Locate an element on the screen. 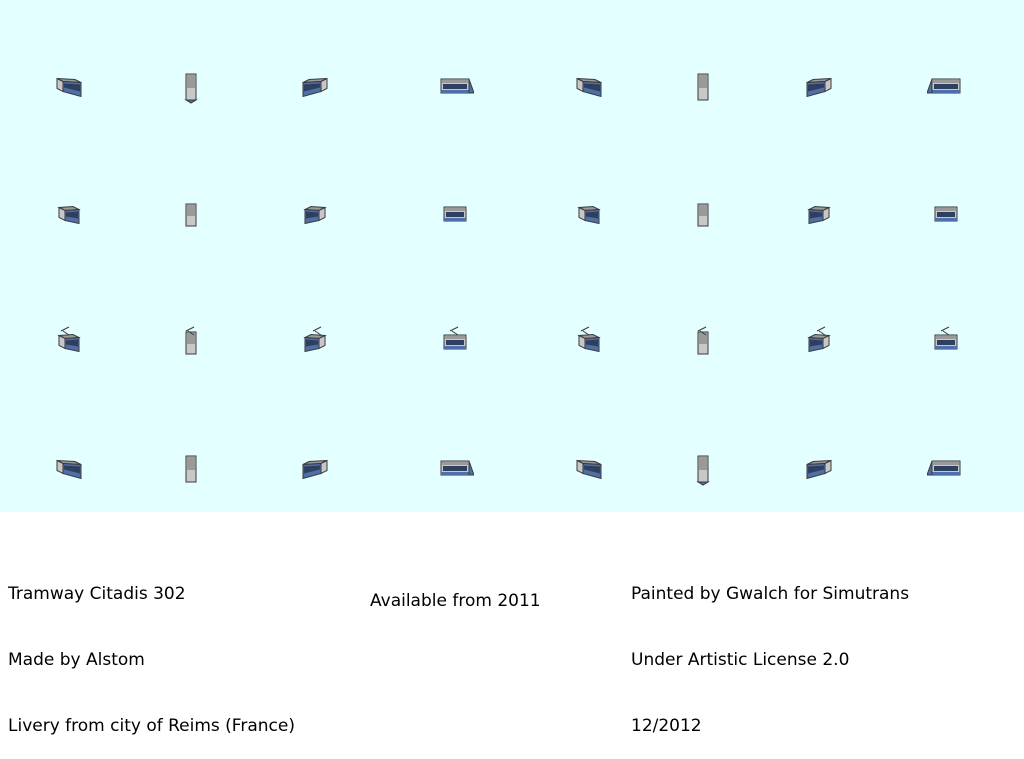 The height and width of the screenshot is (759, 1024). tram-sprite-middle-car-sw is located at coordinates (69, 215).